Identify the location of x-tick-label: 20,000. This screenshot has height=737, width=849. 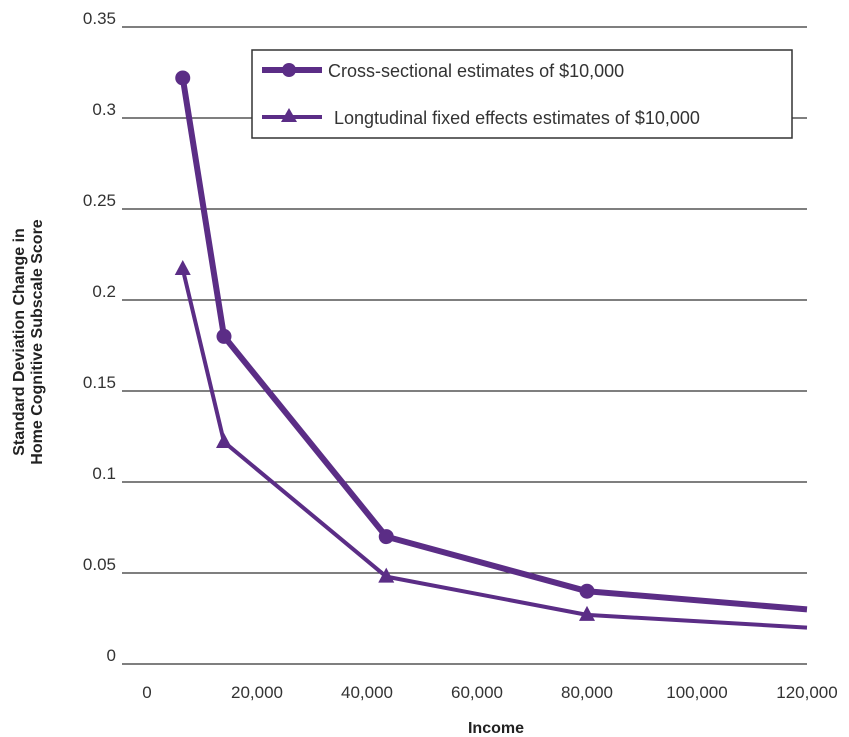
(257, 692).